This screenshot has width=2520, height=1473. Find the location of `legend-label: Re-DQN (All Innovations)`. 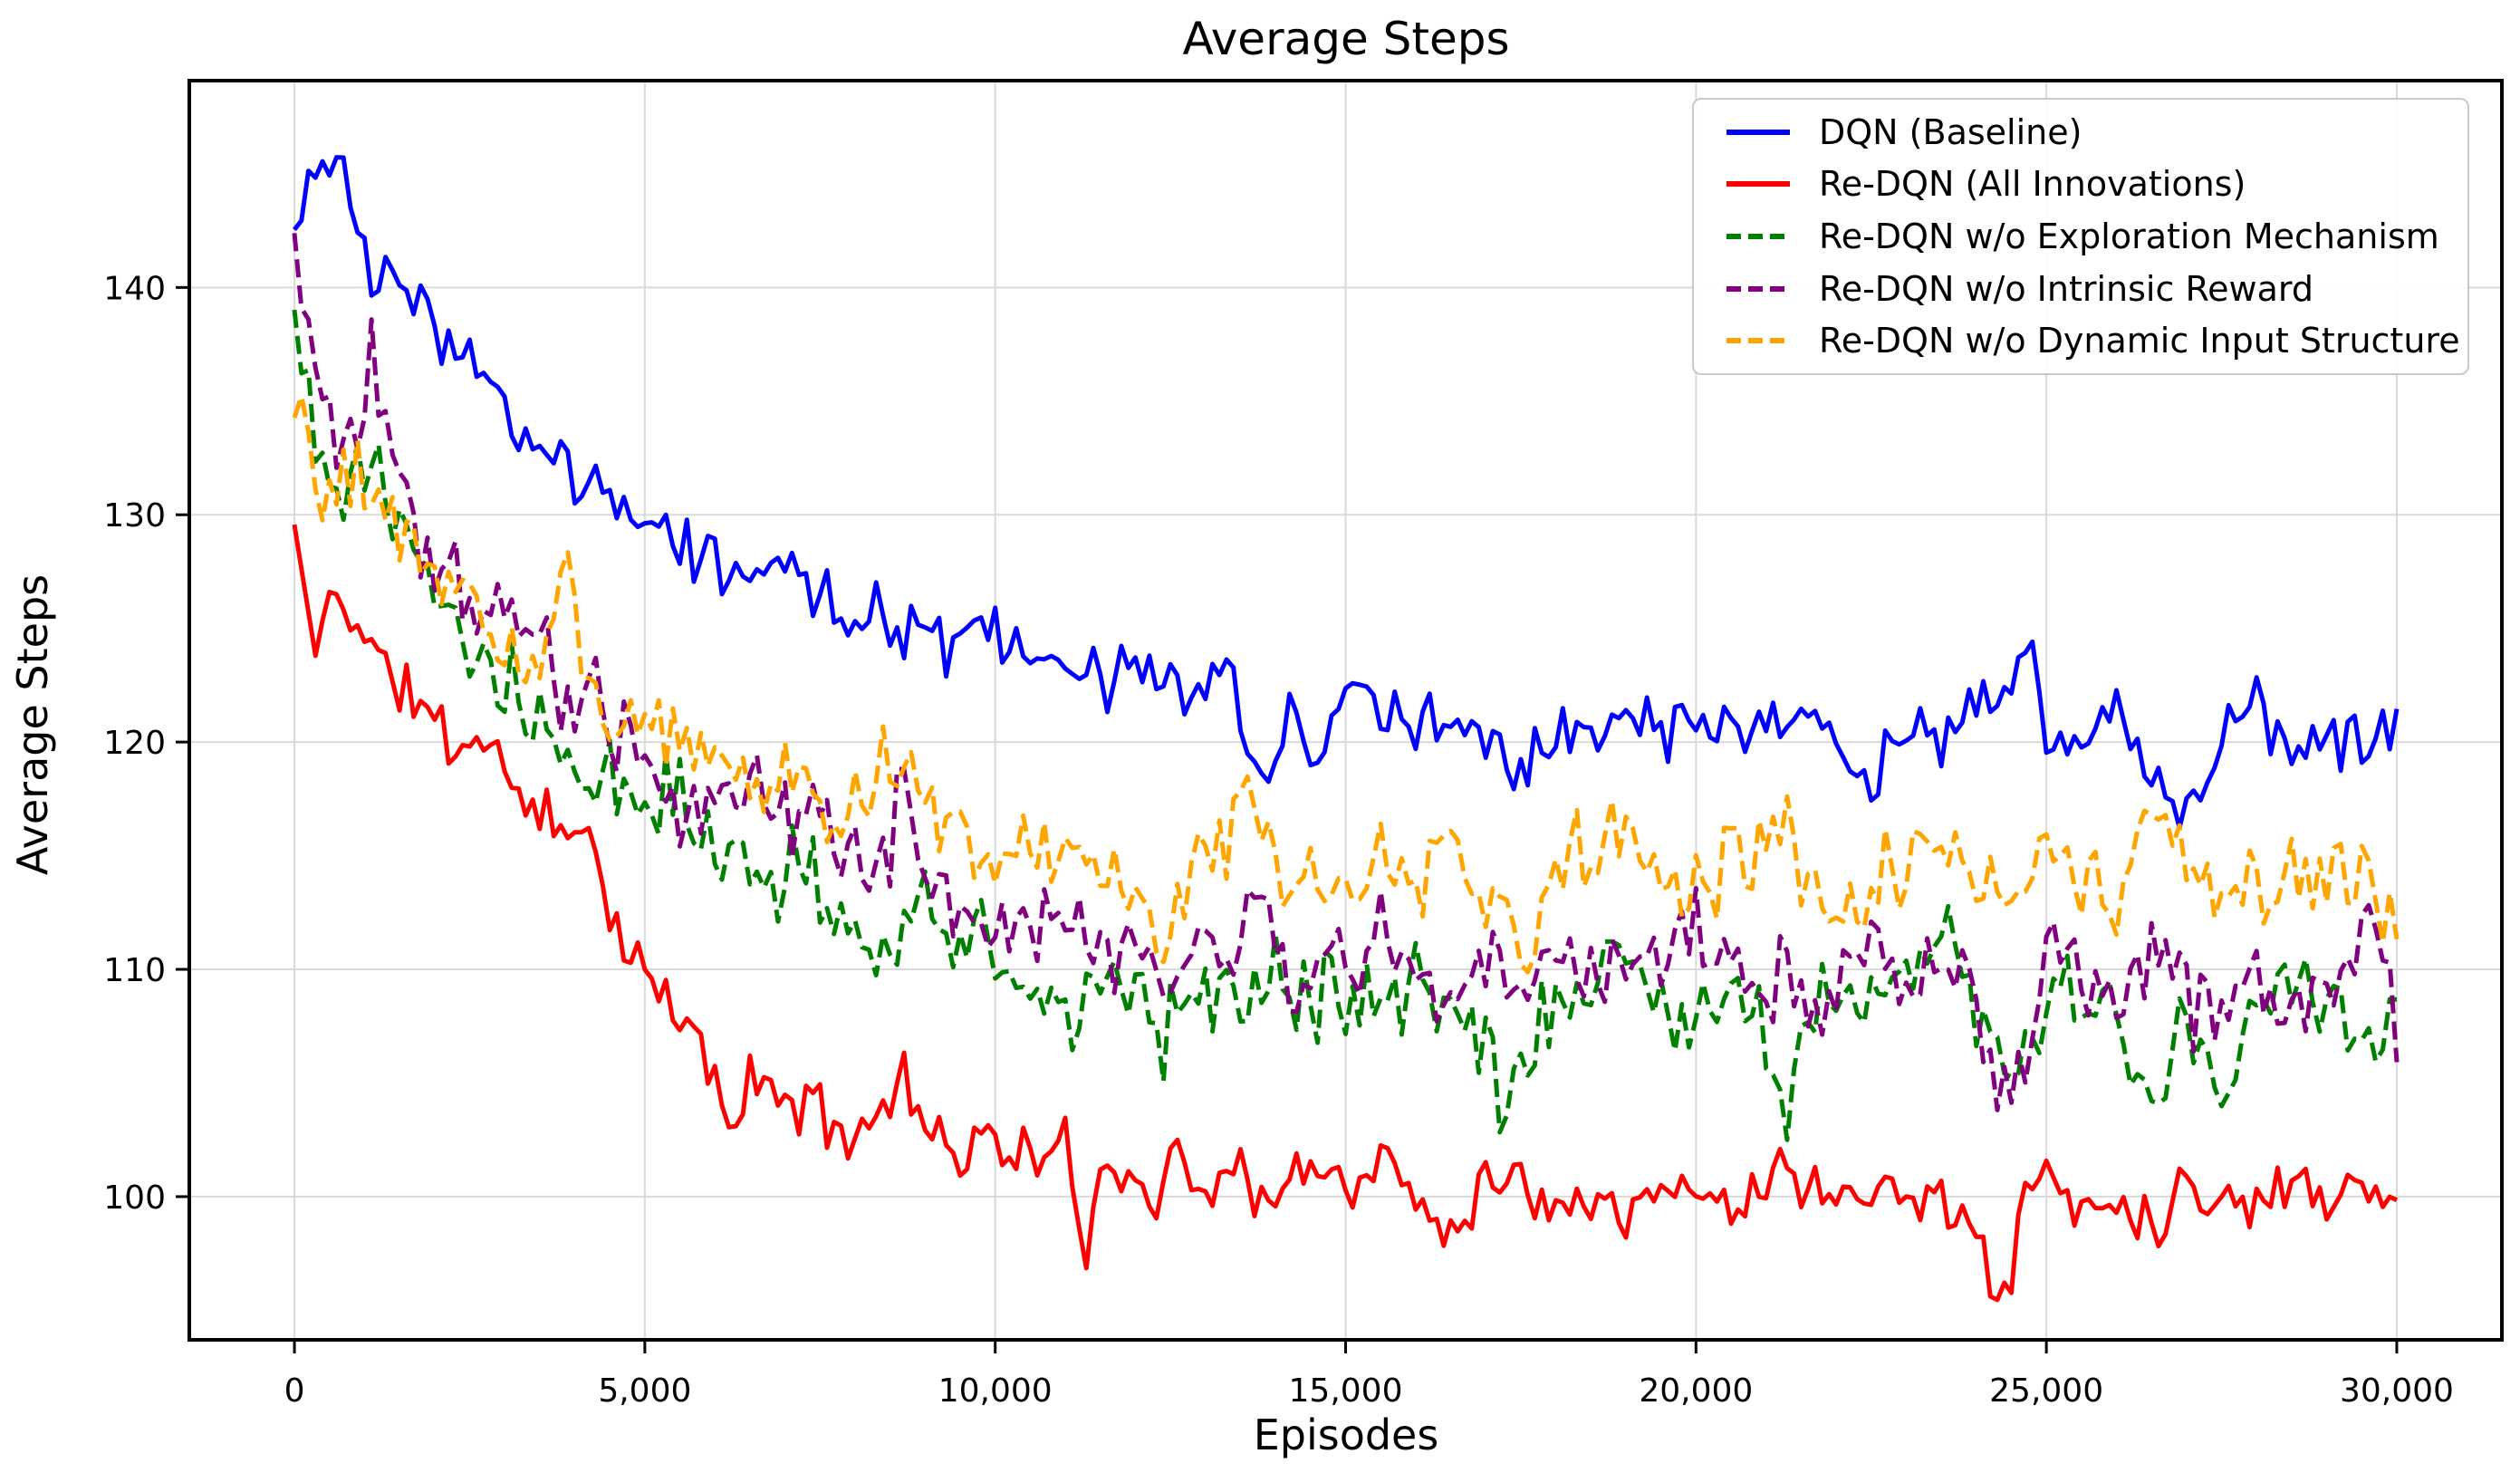

legend-label: Re-DQN (All Innovations) is located at coordinates (2032, 184).